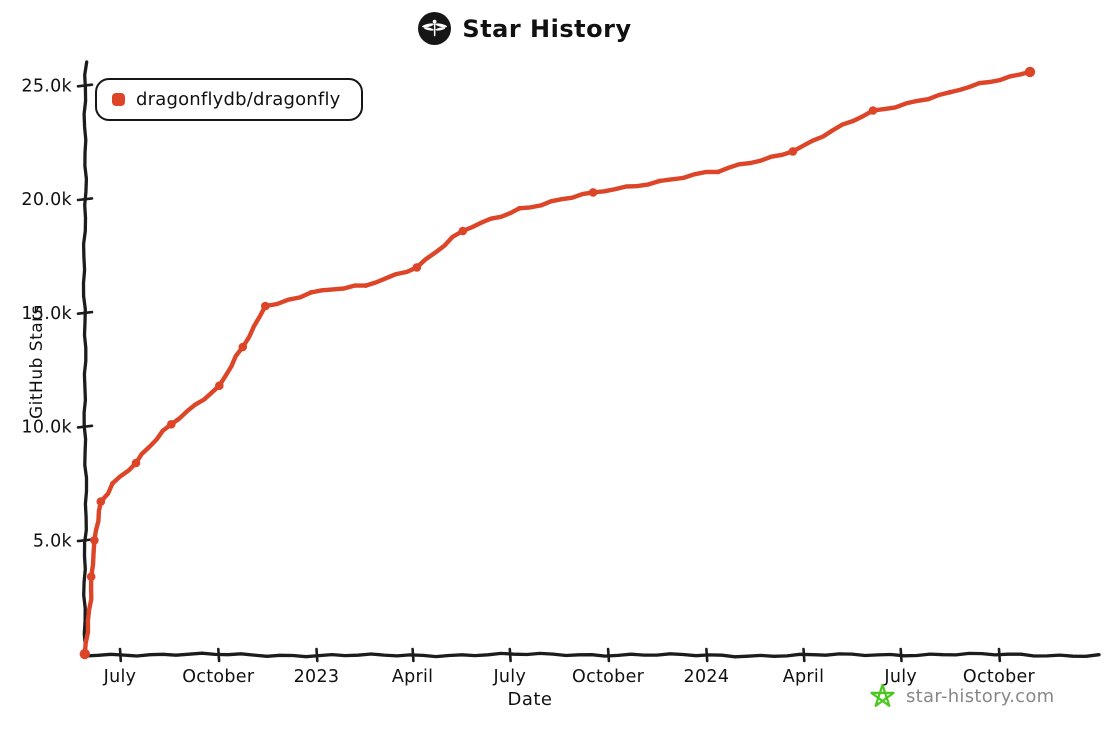  Describe the element at coordinates (118, 99) in the screenshot. I see `legend-swatch` at that location.